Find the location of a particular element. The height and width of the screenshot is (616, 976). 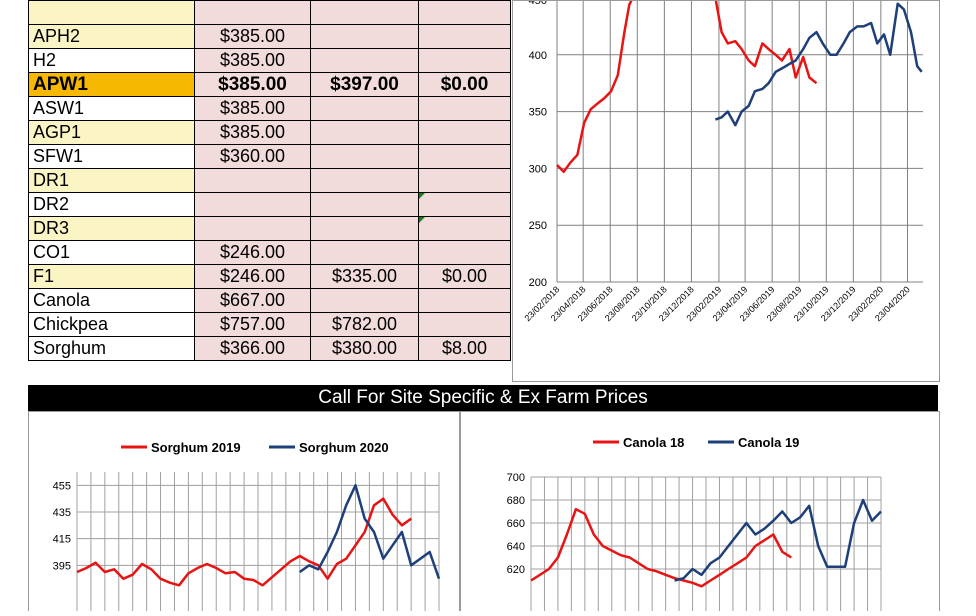

table-row: SFW1 $360.00 is located at coordinates (269, 156).